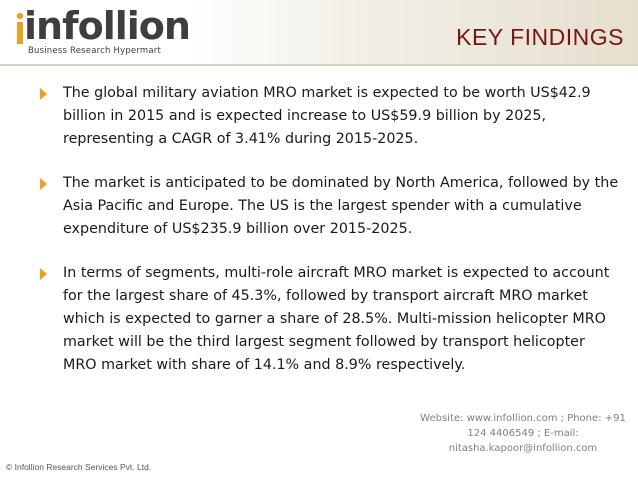 This screenshot has height=479, width=638. I want to click on logo-mark-icon, so click(20, 28).